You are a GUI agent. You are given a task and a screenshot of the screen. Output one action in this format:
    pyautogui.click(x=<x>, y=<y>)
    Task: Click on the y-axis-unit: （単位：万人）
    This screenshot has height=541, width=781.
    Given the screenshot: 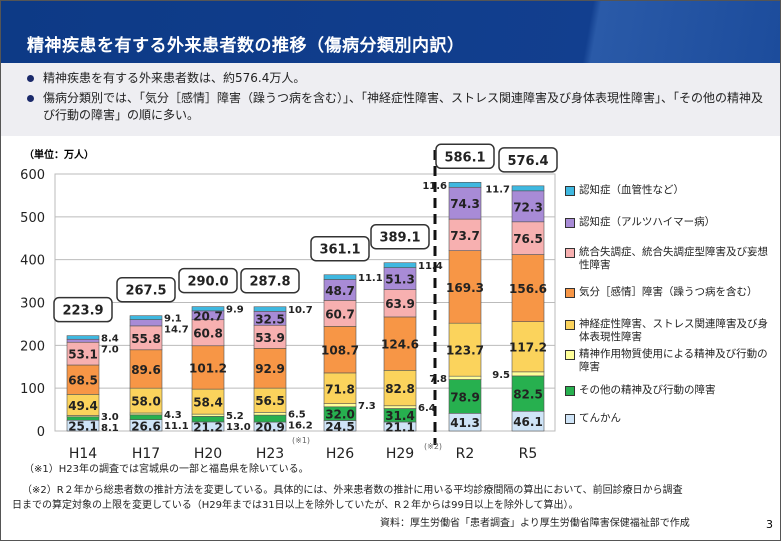 What is the action you would take?
    pyautogui.click(x=59, y=155)
    